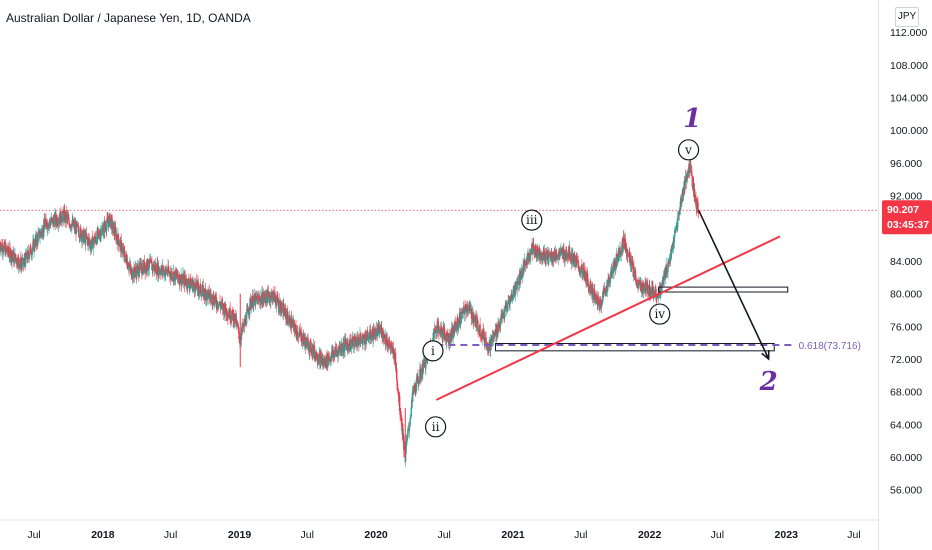 The height and width of the screenshot is (550, 932). What do you see at coordinates (765, 355) in the screenshot?
I see `projection-arrow-head` at bounding box center [765, 355].